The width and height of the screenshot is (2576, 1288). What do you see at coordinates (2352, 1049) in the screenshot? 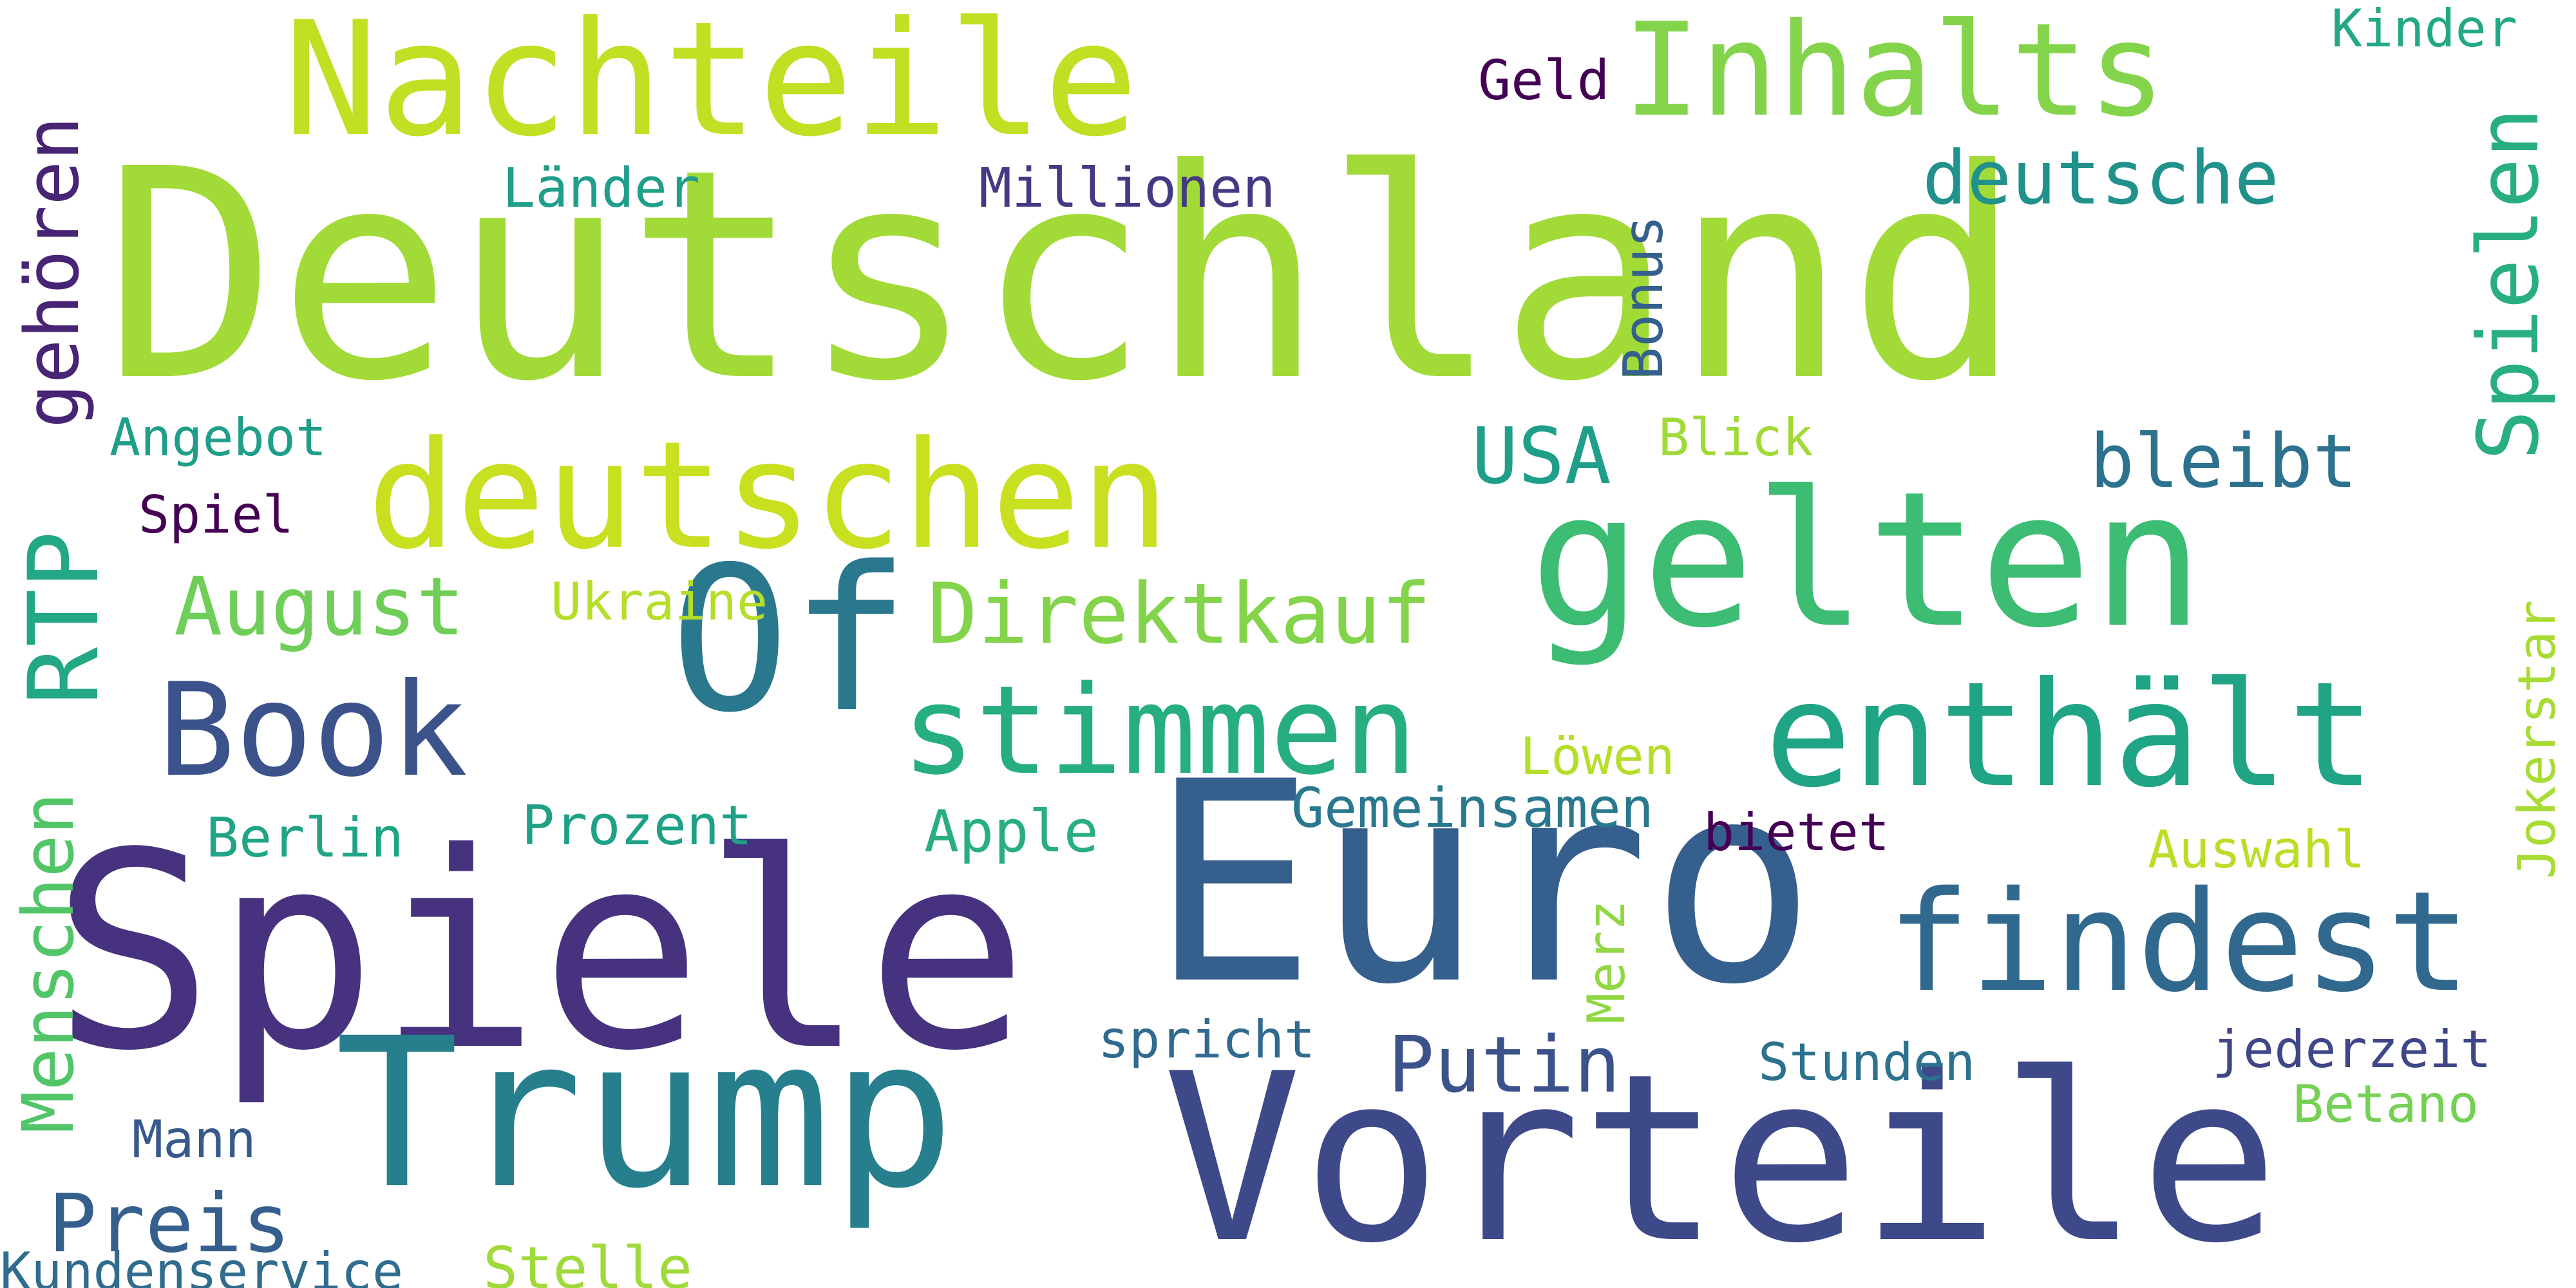
I see `word-jederzeit: jederzeit` at bounding box center [2352, 1049].